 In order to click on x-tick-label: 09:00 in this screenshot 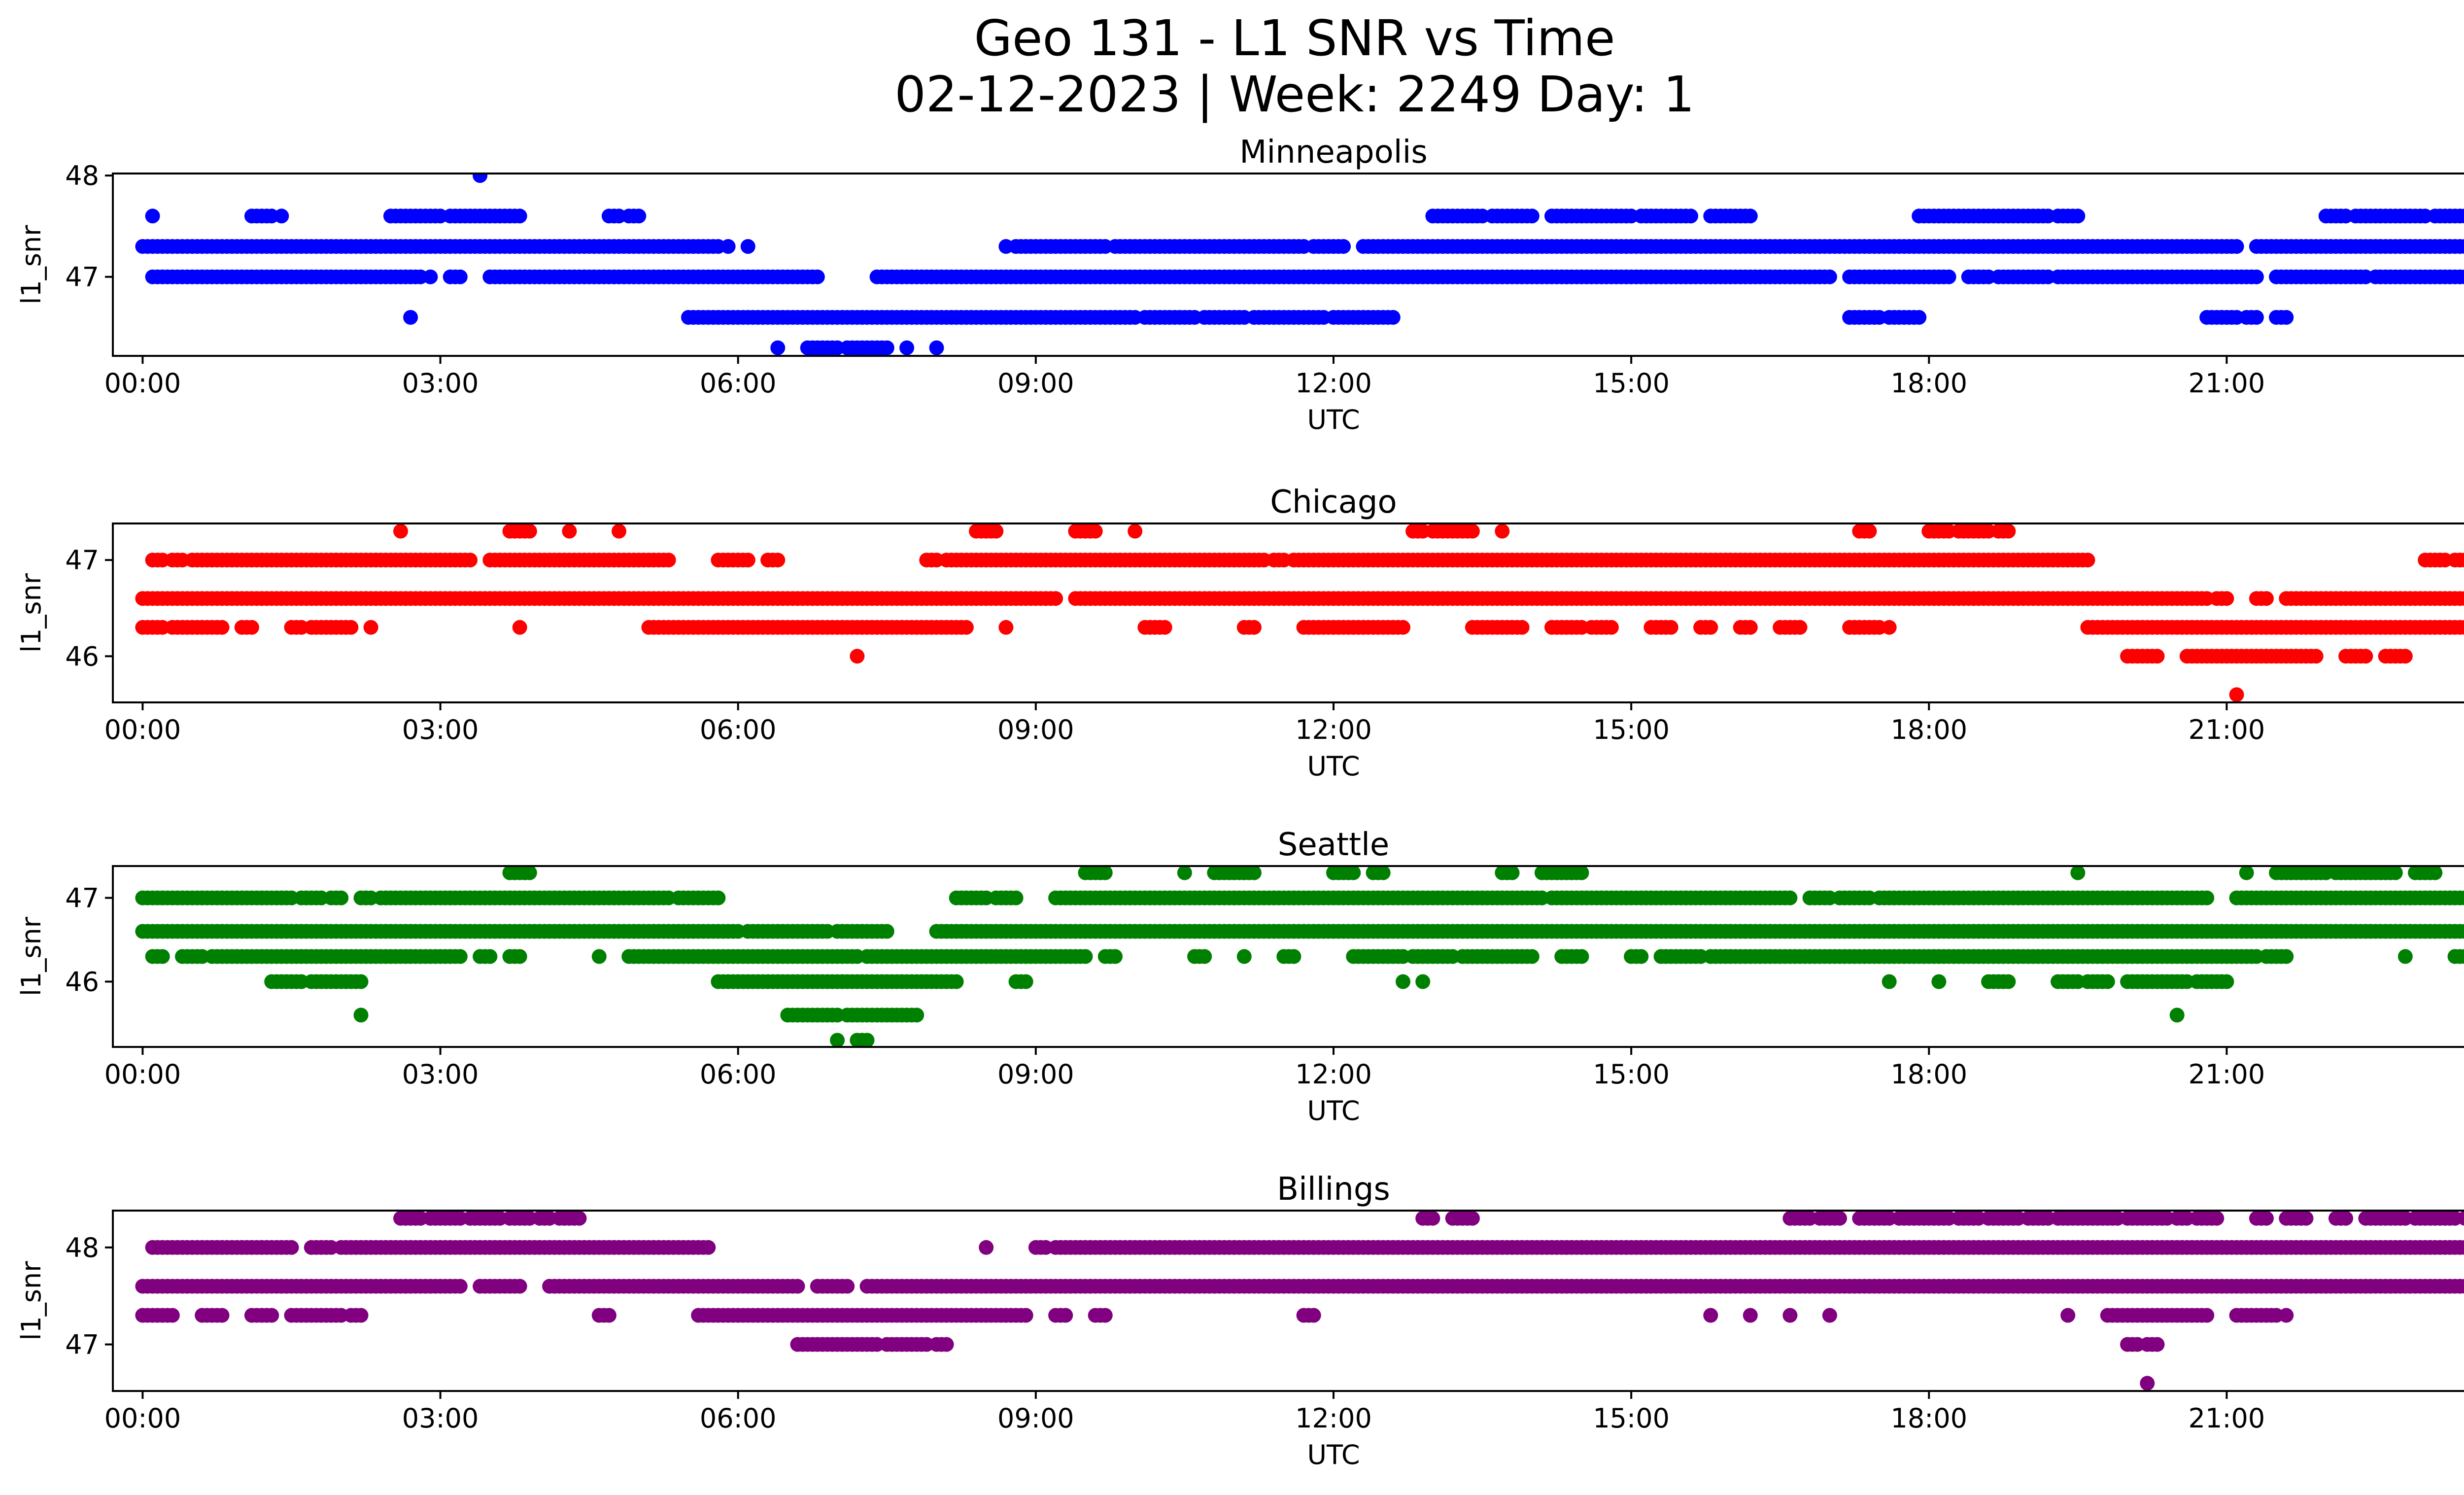, I will do `click(1035, 1074)`.